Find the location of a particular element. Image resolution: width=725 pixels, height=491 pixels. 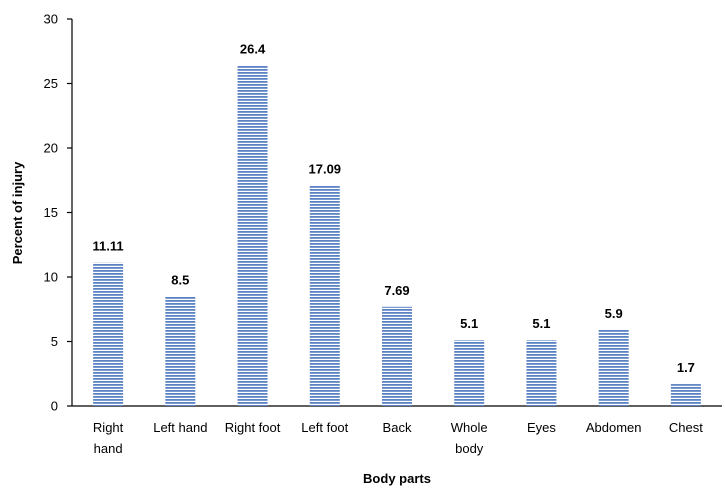

data-label: 8.5 is located at coordinates (180, 279).